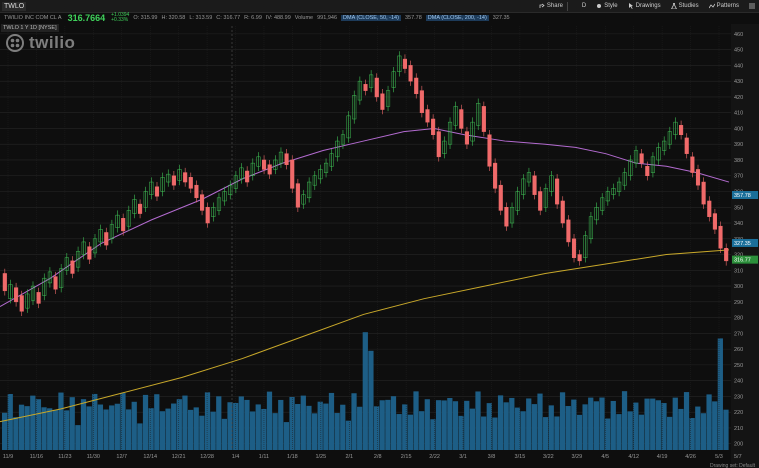 The width and height of the screenshot is (759, 468). I want to click on style-button: Style, so click(607, 6).